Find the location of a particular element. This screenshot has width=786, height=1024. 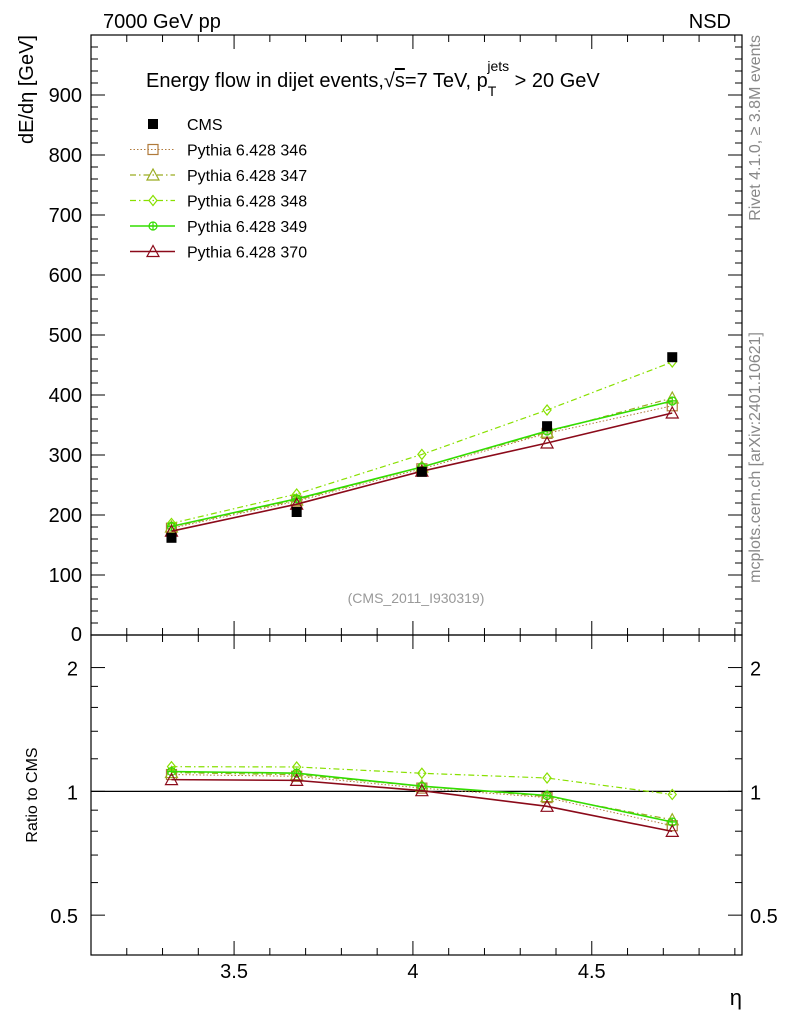

y-tick-label: 200 is located at coordinates (65, 516).